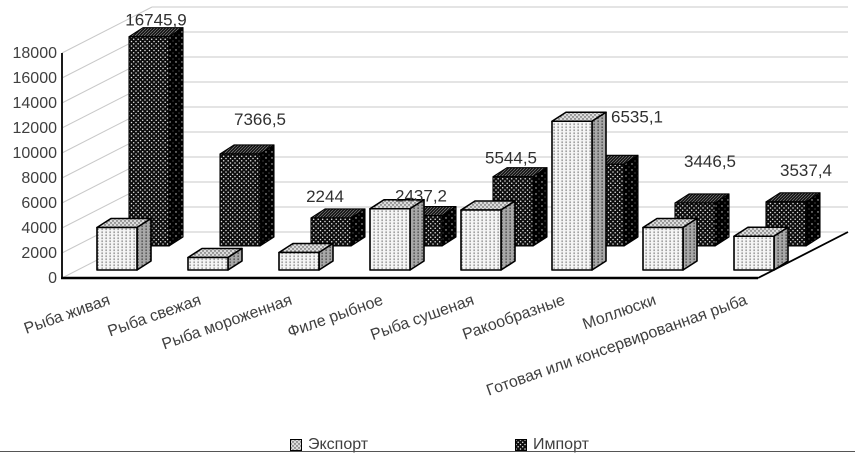 The width and height of the screenshot is (855, 453). What do you see at coordinates (421, 196) in the screenshot?
I see `data-label: 2437,2` at bounding box center [421, 196].